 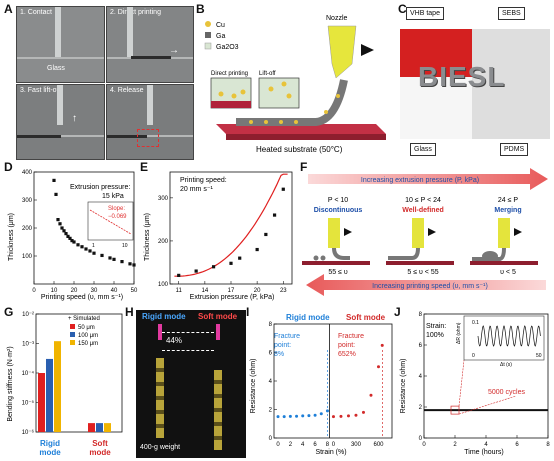 I want to click on svg-text: 50, so click(x=539, y=356).